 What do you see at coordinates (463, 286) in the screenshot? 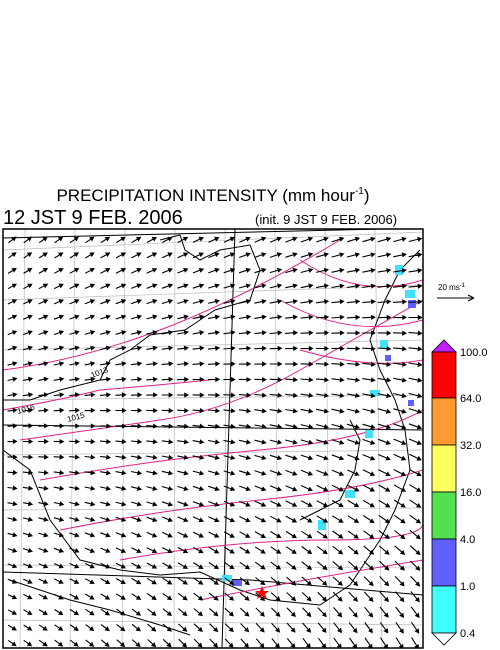
I see `wind-legend-exponent: -1` at bounding box center [463, 286].